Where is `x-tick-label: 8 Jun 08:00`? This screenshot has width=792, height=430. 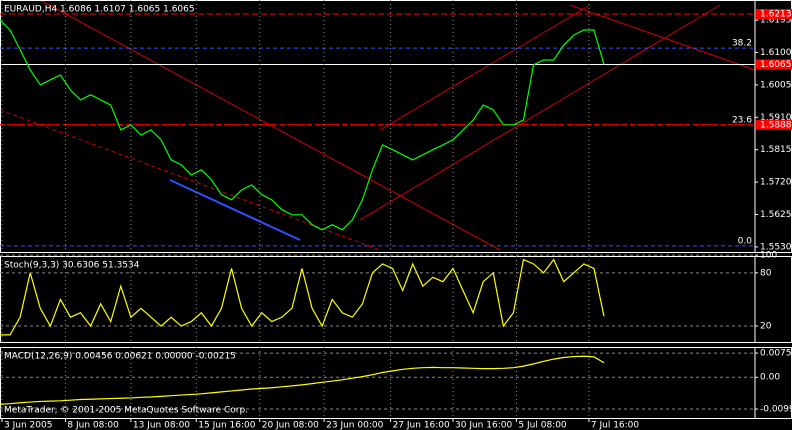
x-tick-label: 8 Jun 08:00 is located at coordinates (93, 425).